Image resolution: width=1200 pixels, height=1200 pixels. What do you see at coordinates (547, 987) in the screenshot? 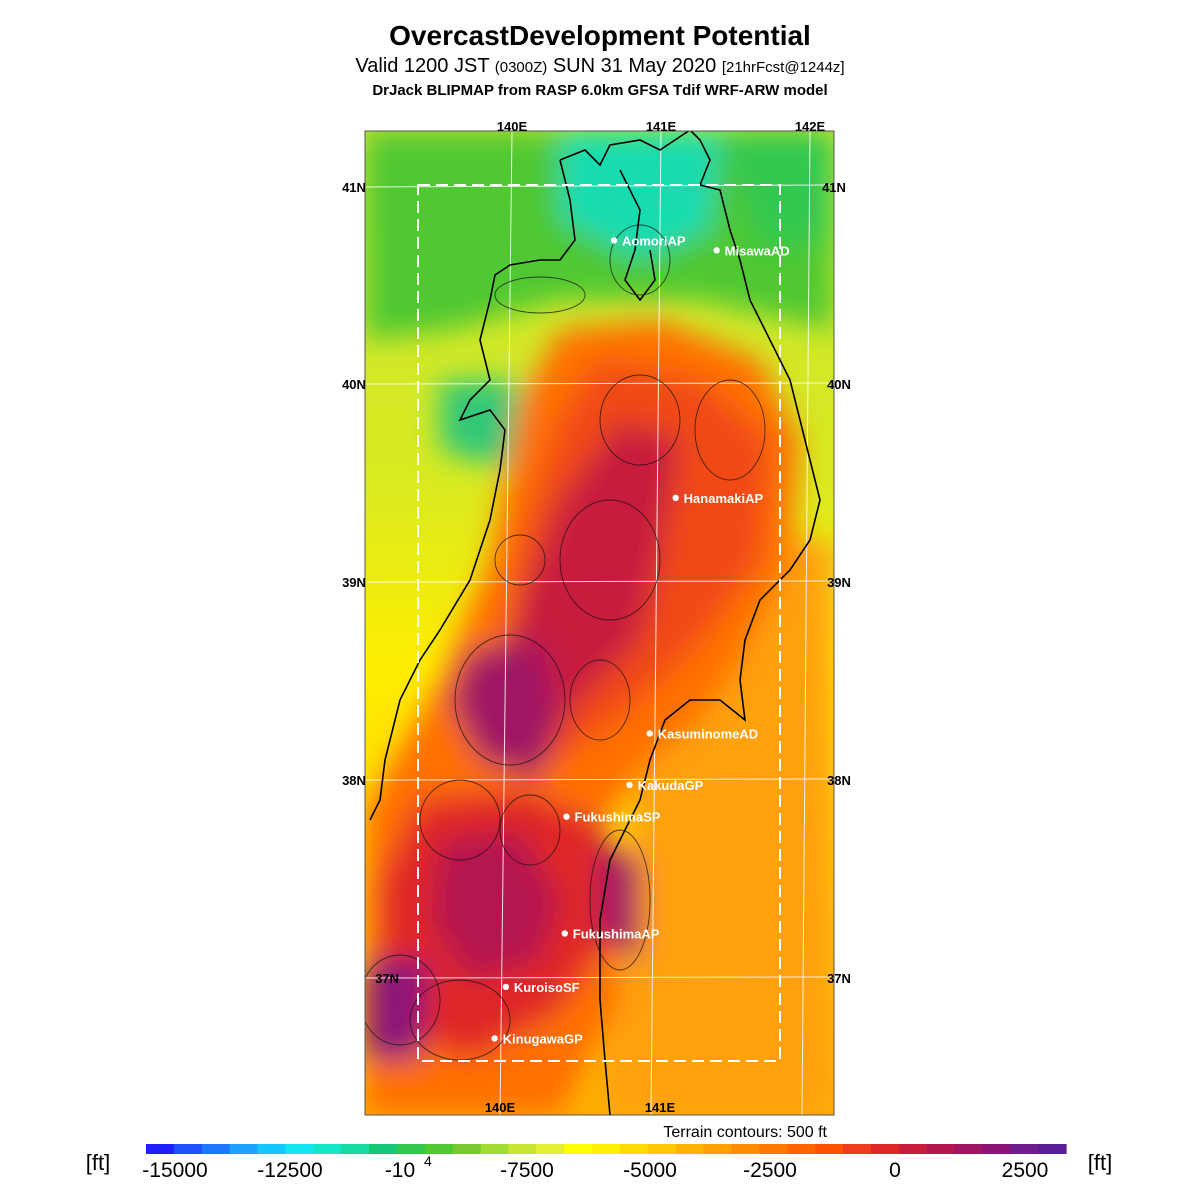
I see `station-label: KuroisoSF` at bounding box center [547, 987].